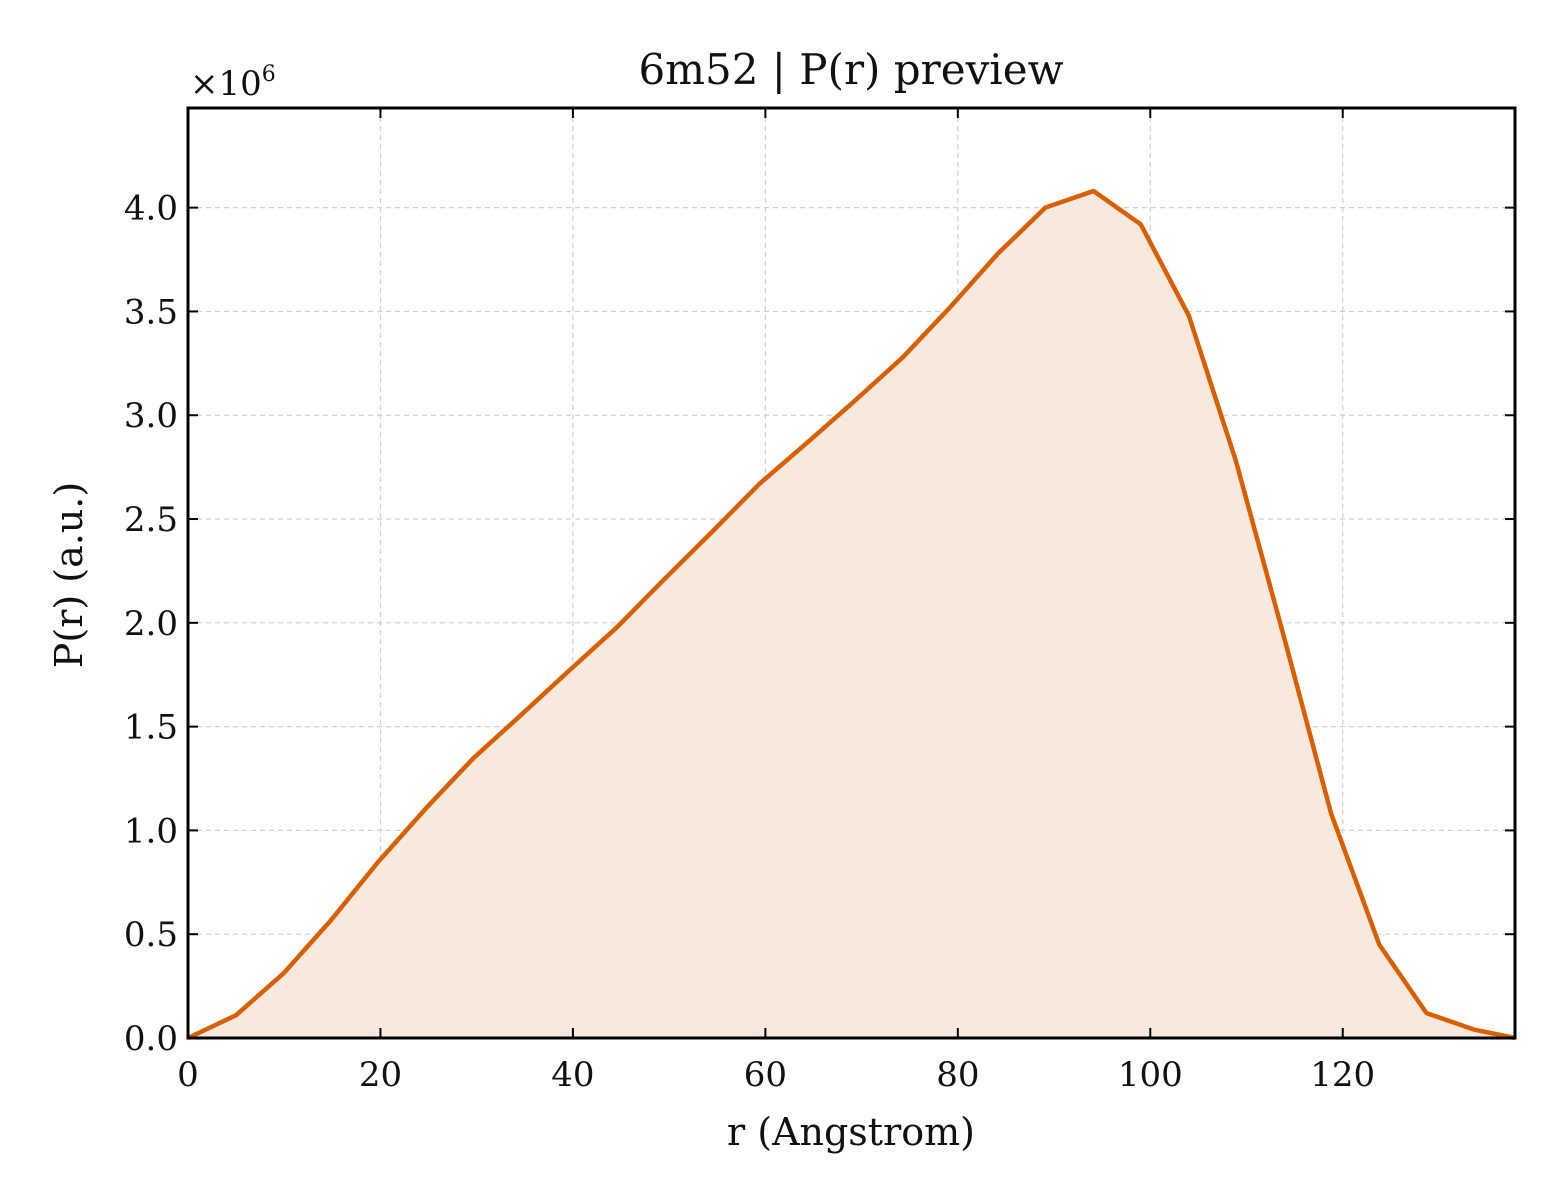 This screenshot has width=1560, height=1200. What do you see at coordinates (188, 1075) in the screenshot?
I see `x-tick-label: 0` at bounding box center [188, 1075].